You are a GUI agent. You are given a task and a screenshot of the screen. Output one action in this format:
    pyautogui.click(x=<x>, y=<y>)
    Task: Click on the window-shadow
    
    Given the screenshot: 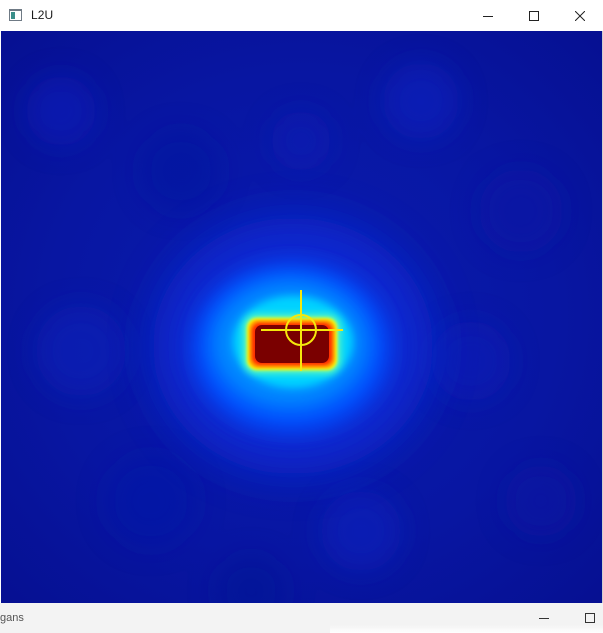 What is the action you would take?
    pyautogui.click(x=466, y=629)
    